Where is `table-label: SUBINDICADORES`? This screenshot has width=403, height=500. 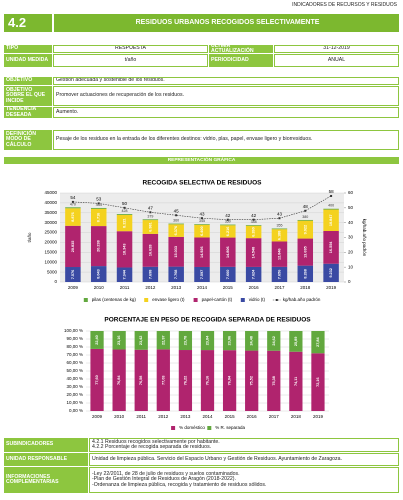 table-label: SUBINDICADORES is located at coordinates (46, 445).